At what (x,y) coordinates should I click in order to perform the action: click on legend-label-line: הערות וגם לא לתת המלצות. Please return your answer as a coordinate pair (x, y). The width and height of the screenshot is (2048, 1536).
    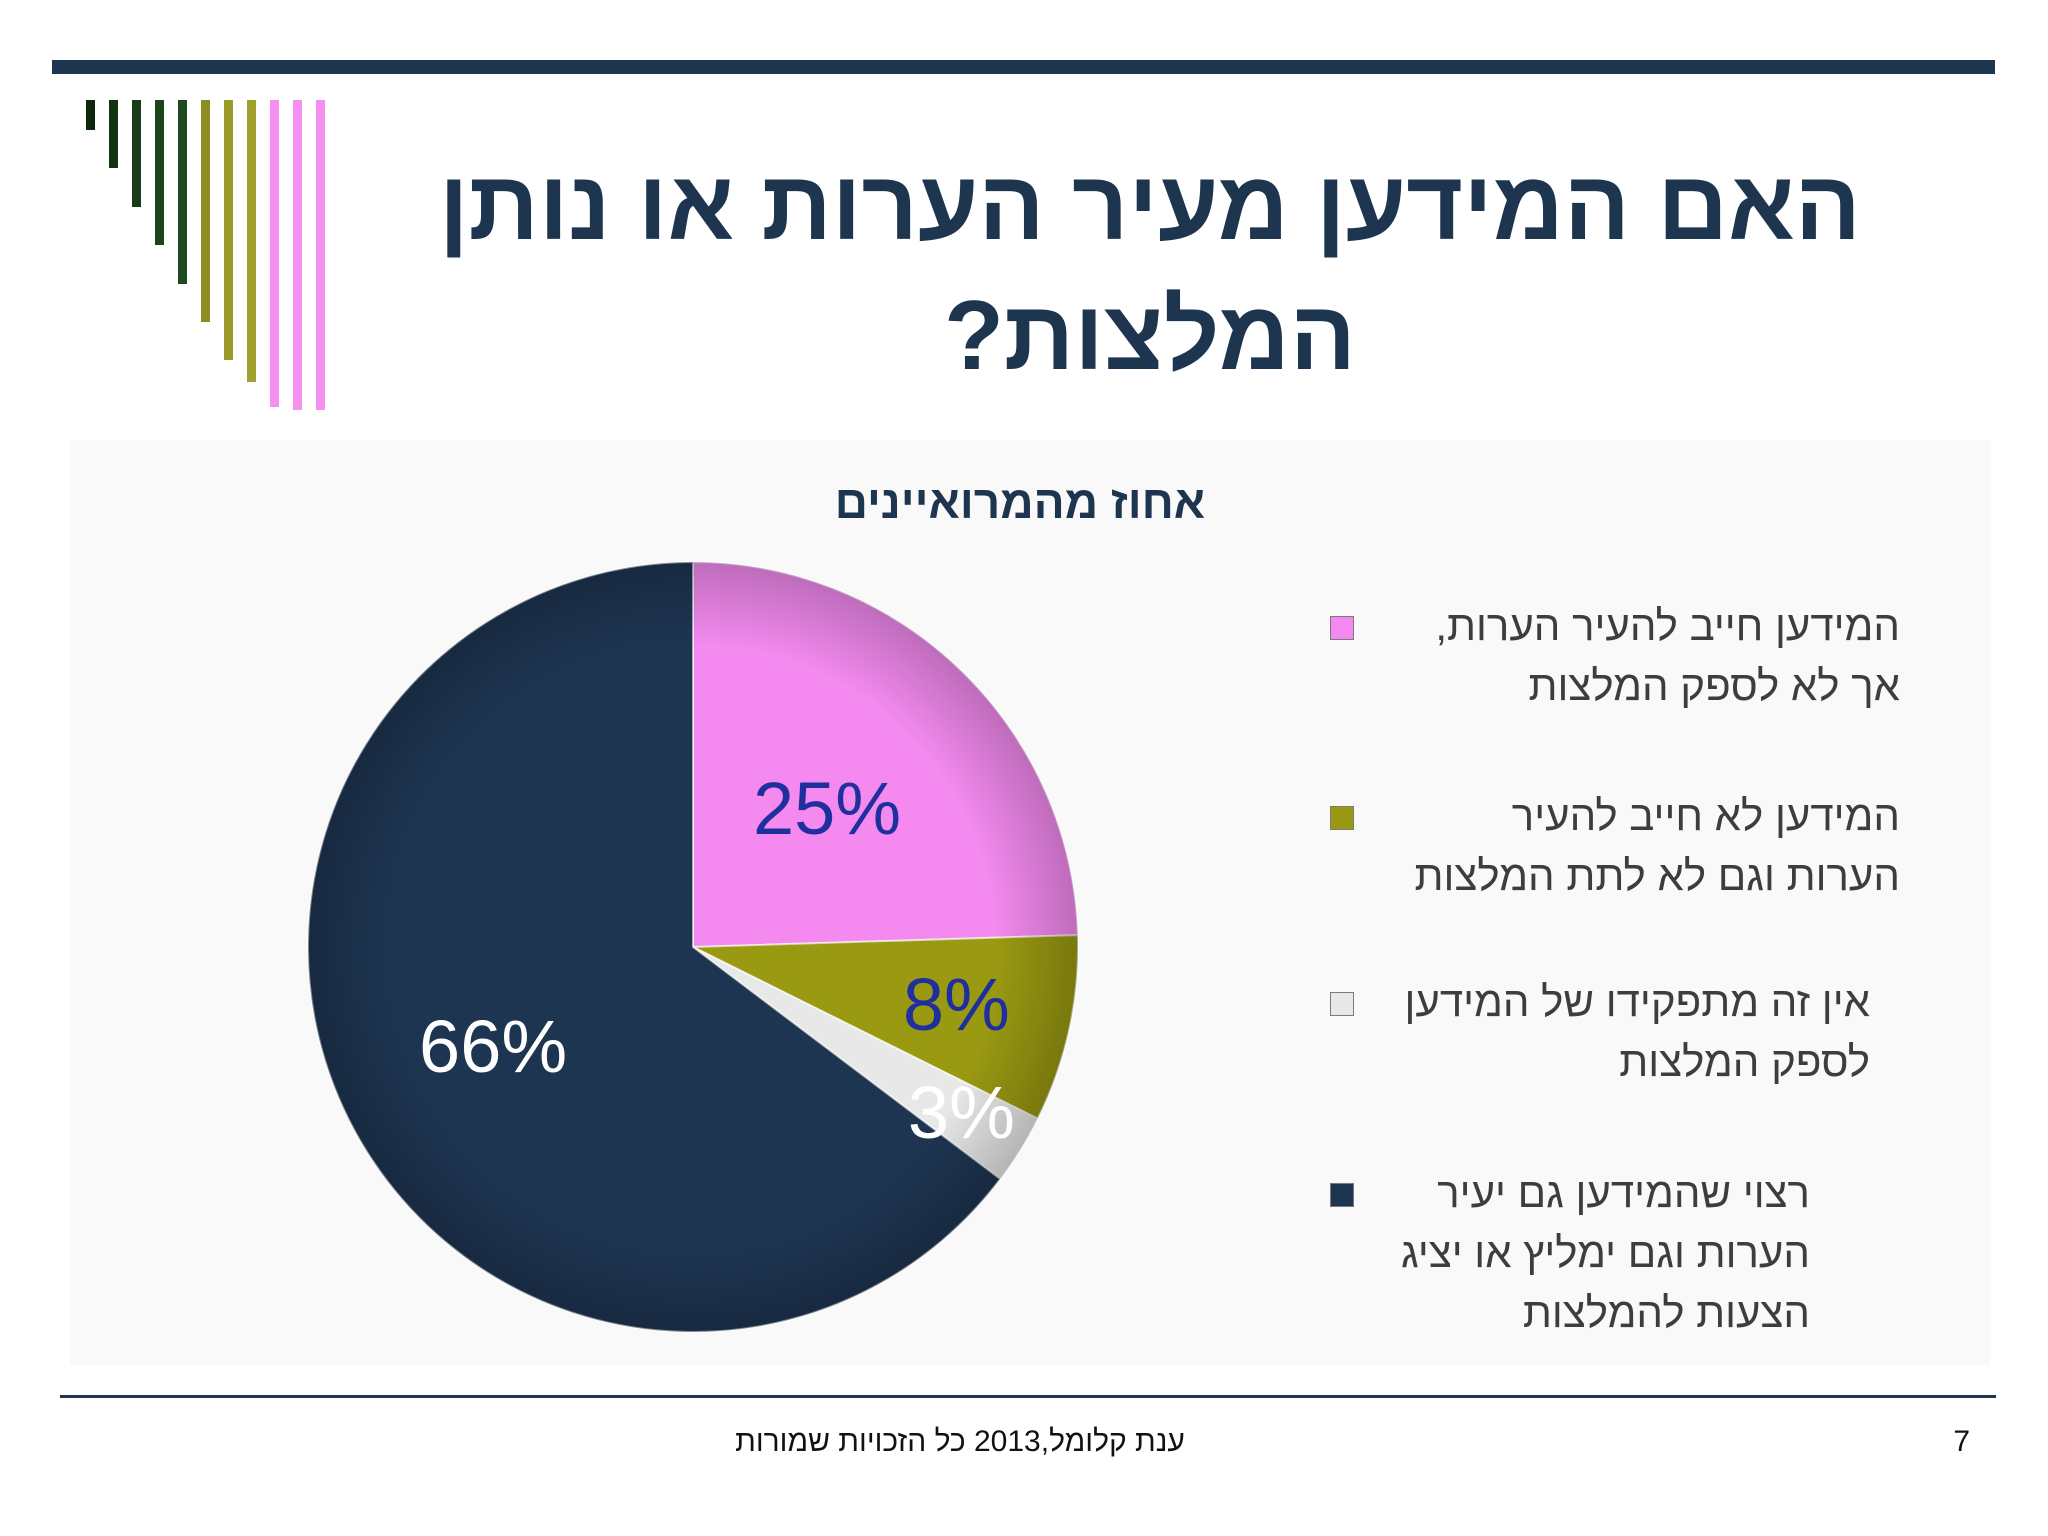
    Looking at the image, I should click on (1657, 875).